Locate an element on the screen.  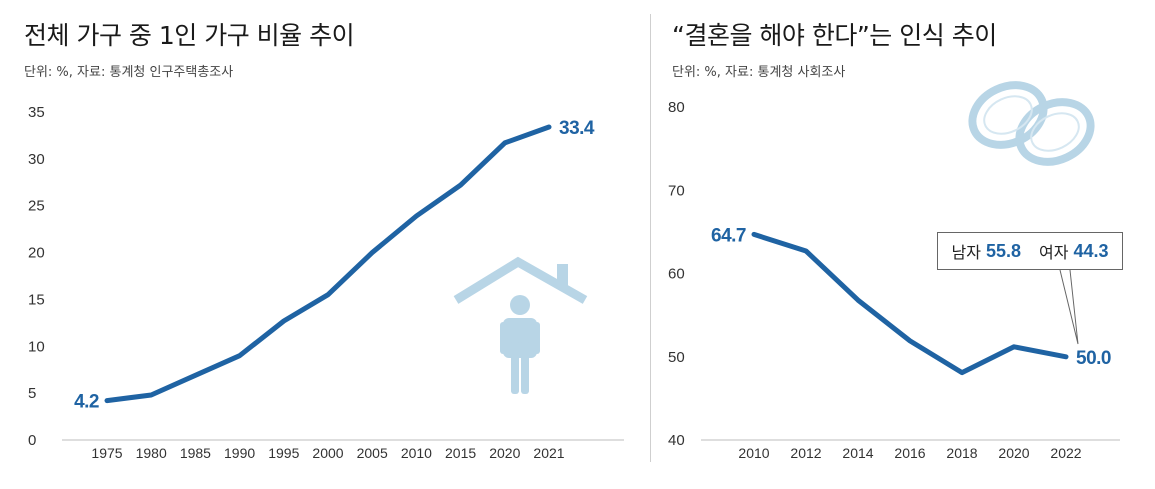
chart2-x-tick-label: 2018 is located at coordinates (961, 453).